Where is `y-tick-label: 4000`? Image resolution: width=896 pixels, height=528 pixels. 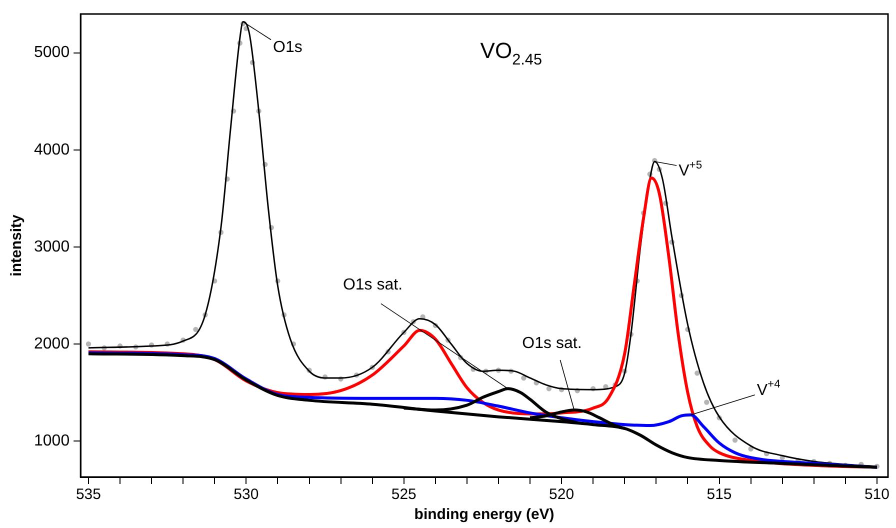
y-tick-label: 4000 is located at coordinates (52, 149).